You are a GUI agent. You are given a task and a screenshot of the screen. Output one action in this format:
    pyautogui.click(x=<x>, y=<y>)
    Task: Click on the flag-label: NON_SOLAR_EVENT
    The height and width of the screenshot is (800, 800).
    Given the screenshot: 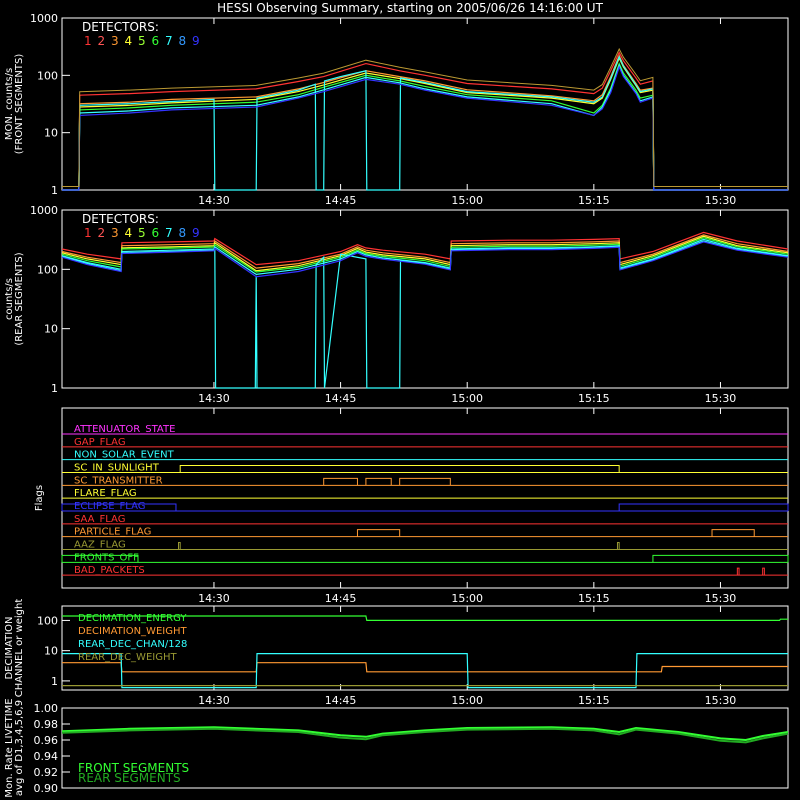 What is the action you would take?
    pyautogui.click(x=124, y=455)
    